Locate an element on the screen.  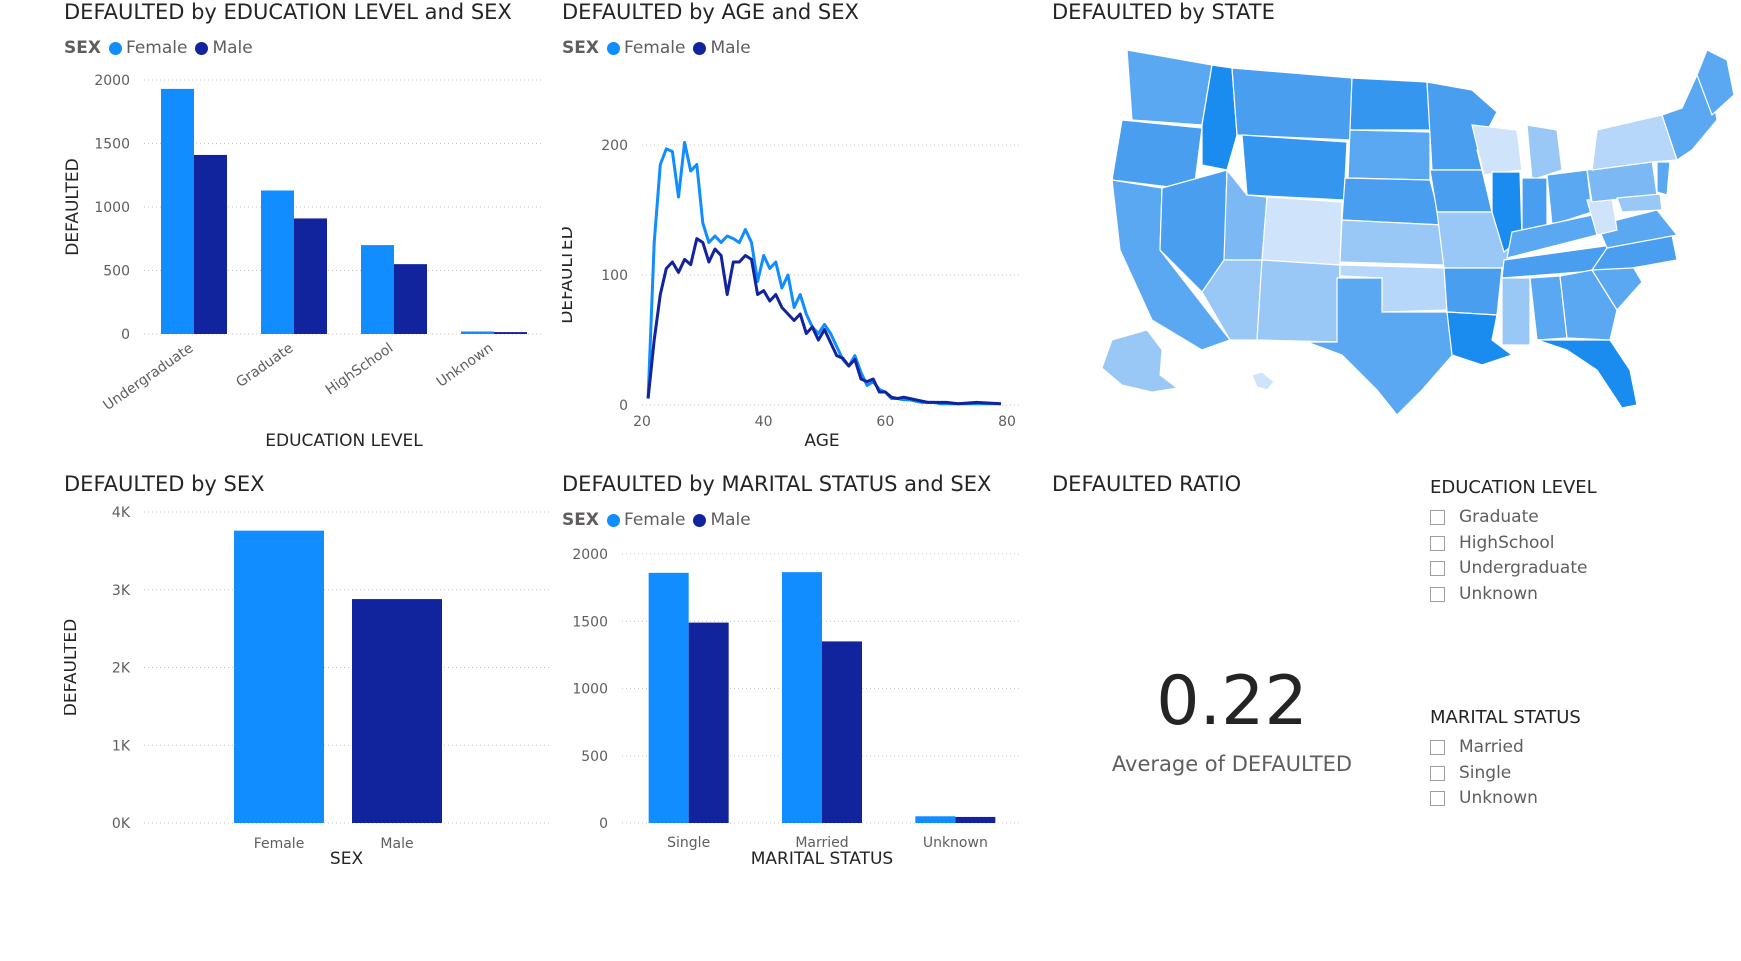
map-state-ks is located at coordinates (1392, 242).